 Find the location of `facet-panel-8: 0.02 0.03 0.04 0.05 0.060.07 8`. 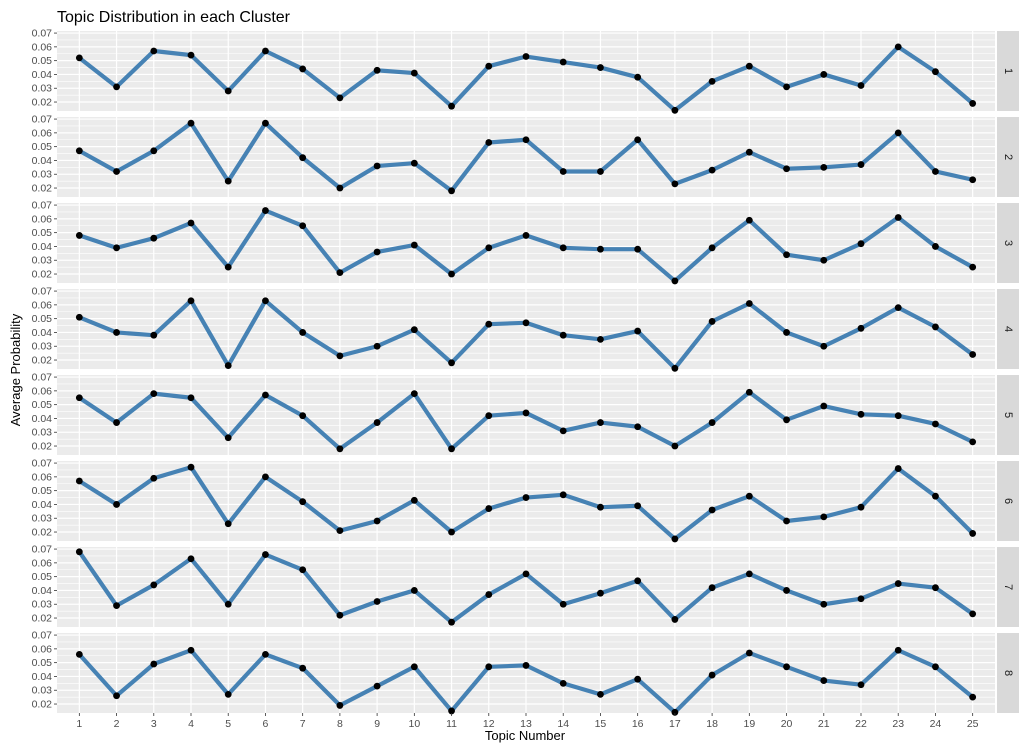

facet-panel-8: 0.02 0.03 0.04 0.05 0.060.07 8 is located at coordinates (525, 673).